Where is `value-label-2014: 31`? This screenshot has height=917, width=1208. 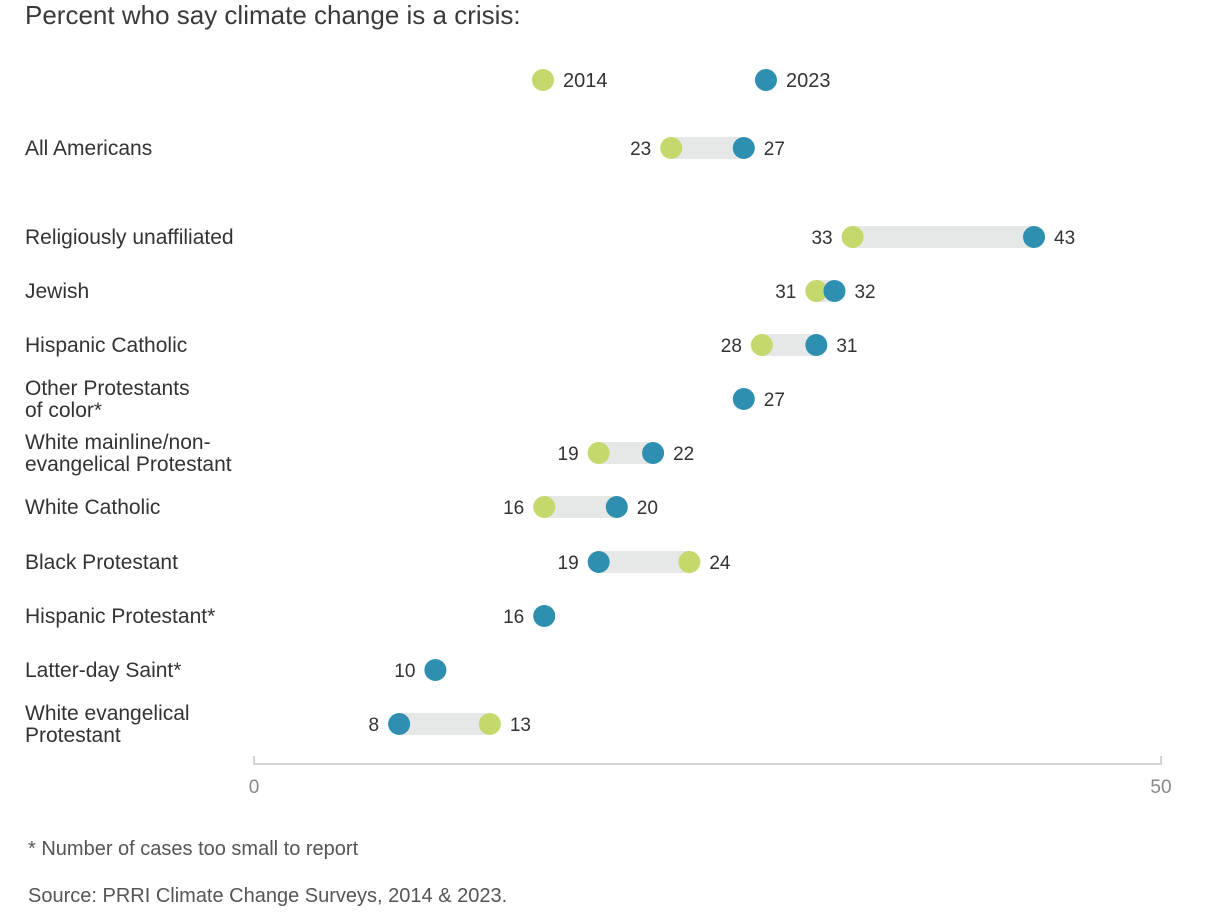 value-label-2014: 31 is located at coordinates (785, 292).